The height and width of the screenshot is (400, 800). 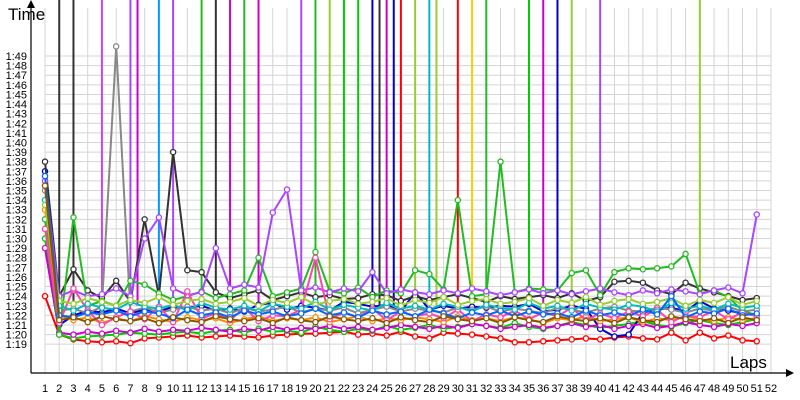 What do you see at coordinates (16, 220) in the screenshot?
I see `y-tick-label: 1:32` at bounding box center [16, 220].